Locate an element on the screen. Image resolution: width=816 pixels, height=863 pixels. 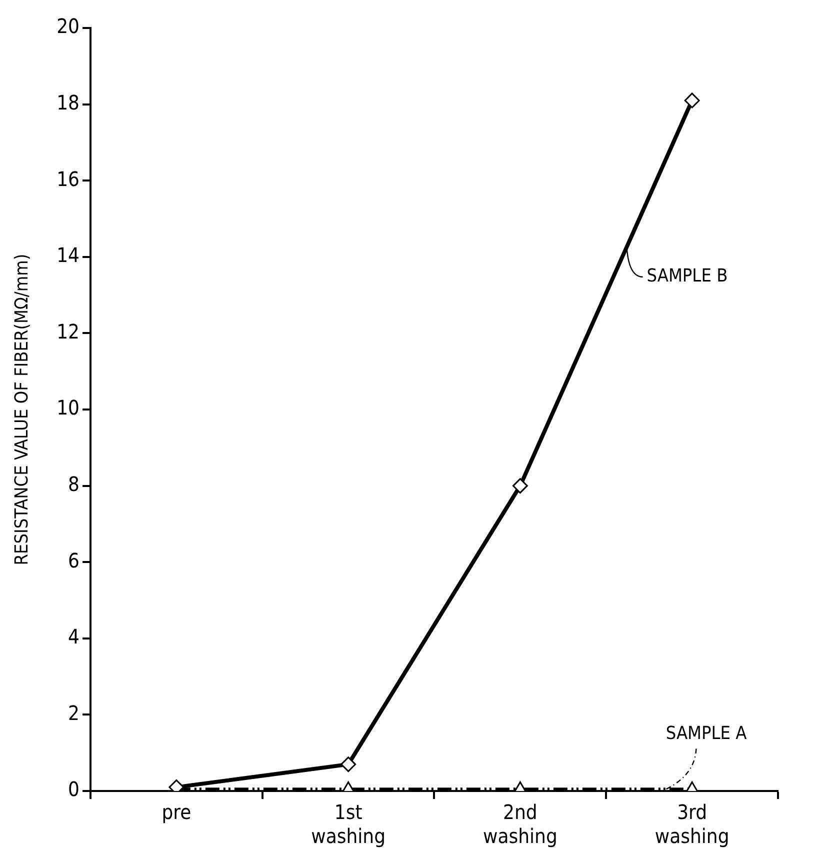
y-tick-label: 2 is located at coordinates (74, 712).